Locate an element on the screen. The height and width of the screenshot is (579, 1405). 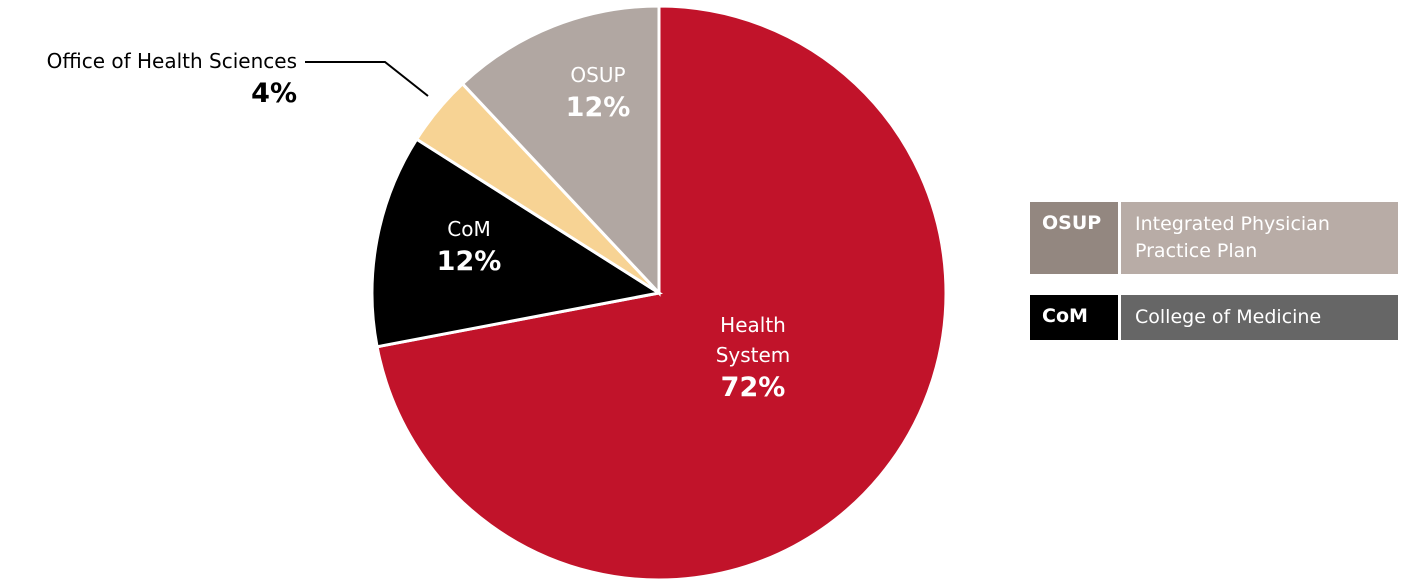
slice-label: OSUP 12% is located at coordinates (598, 93).